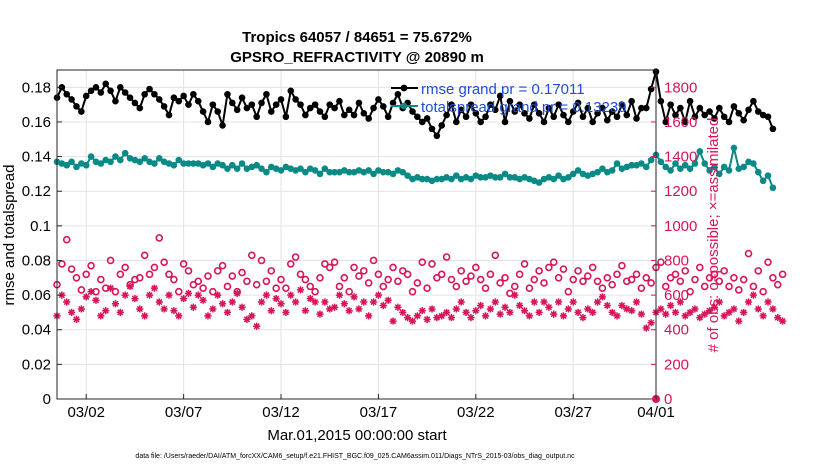 This screenshot has width=830, height=470. Describe the element at coordinates (573, 412) in the screenshot. I see `x-tick-label: 03/27` at that location.